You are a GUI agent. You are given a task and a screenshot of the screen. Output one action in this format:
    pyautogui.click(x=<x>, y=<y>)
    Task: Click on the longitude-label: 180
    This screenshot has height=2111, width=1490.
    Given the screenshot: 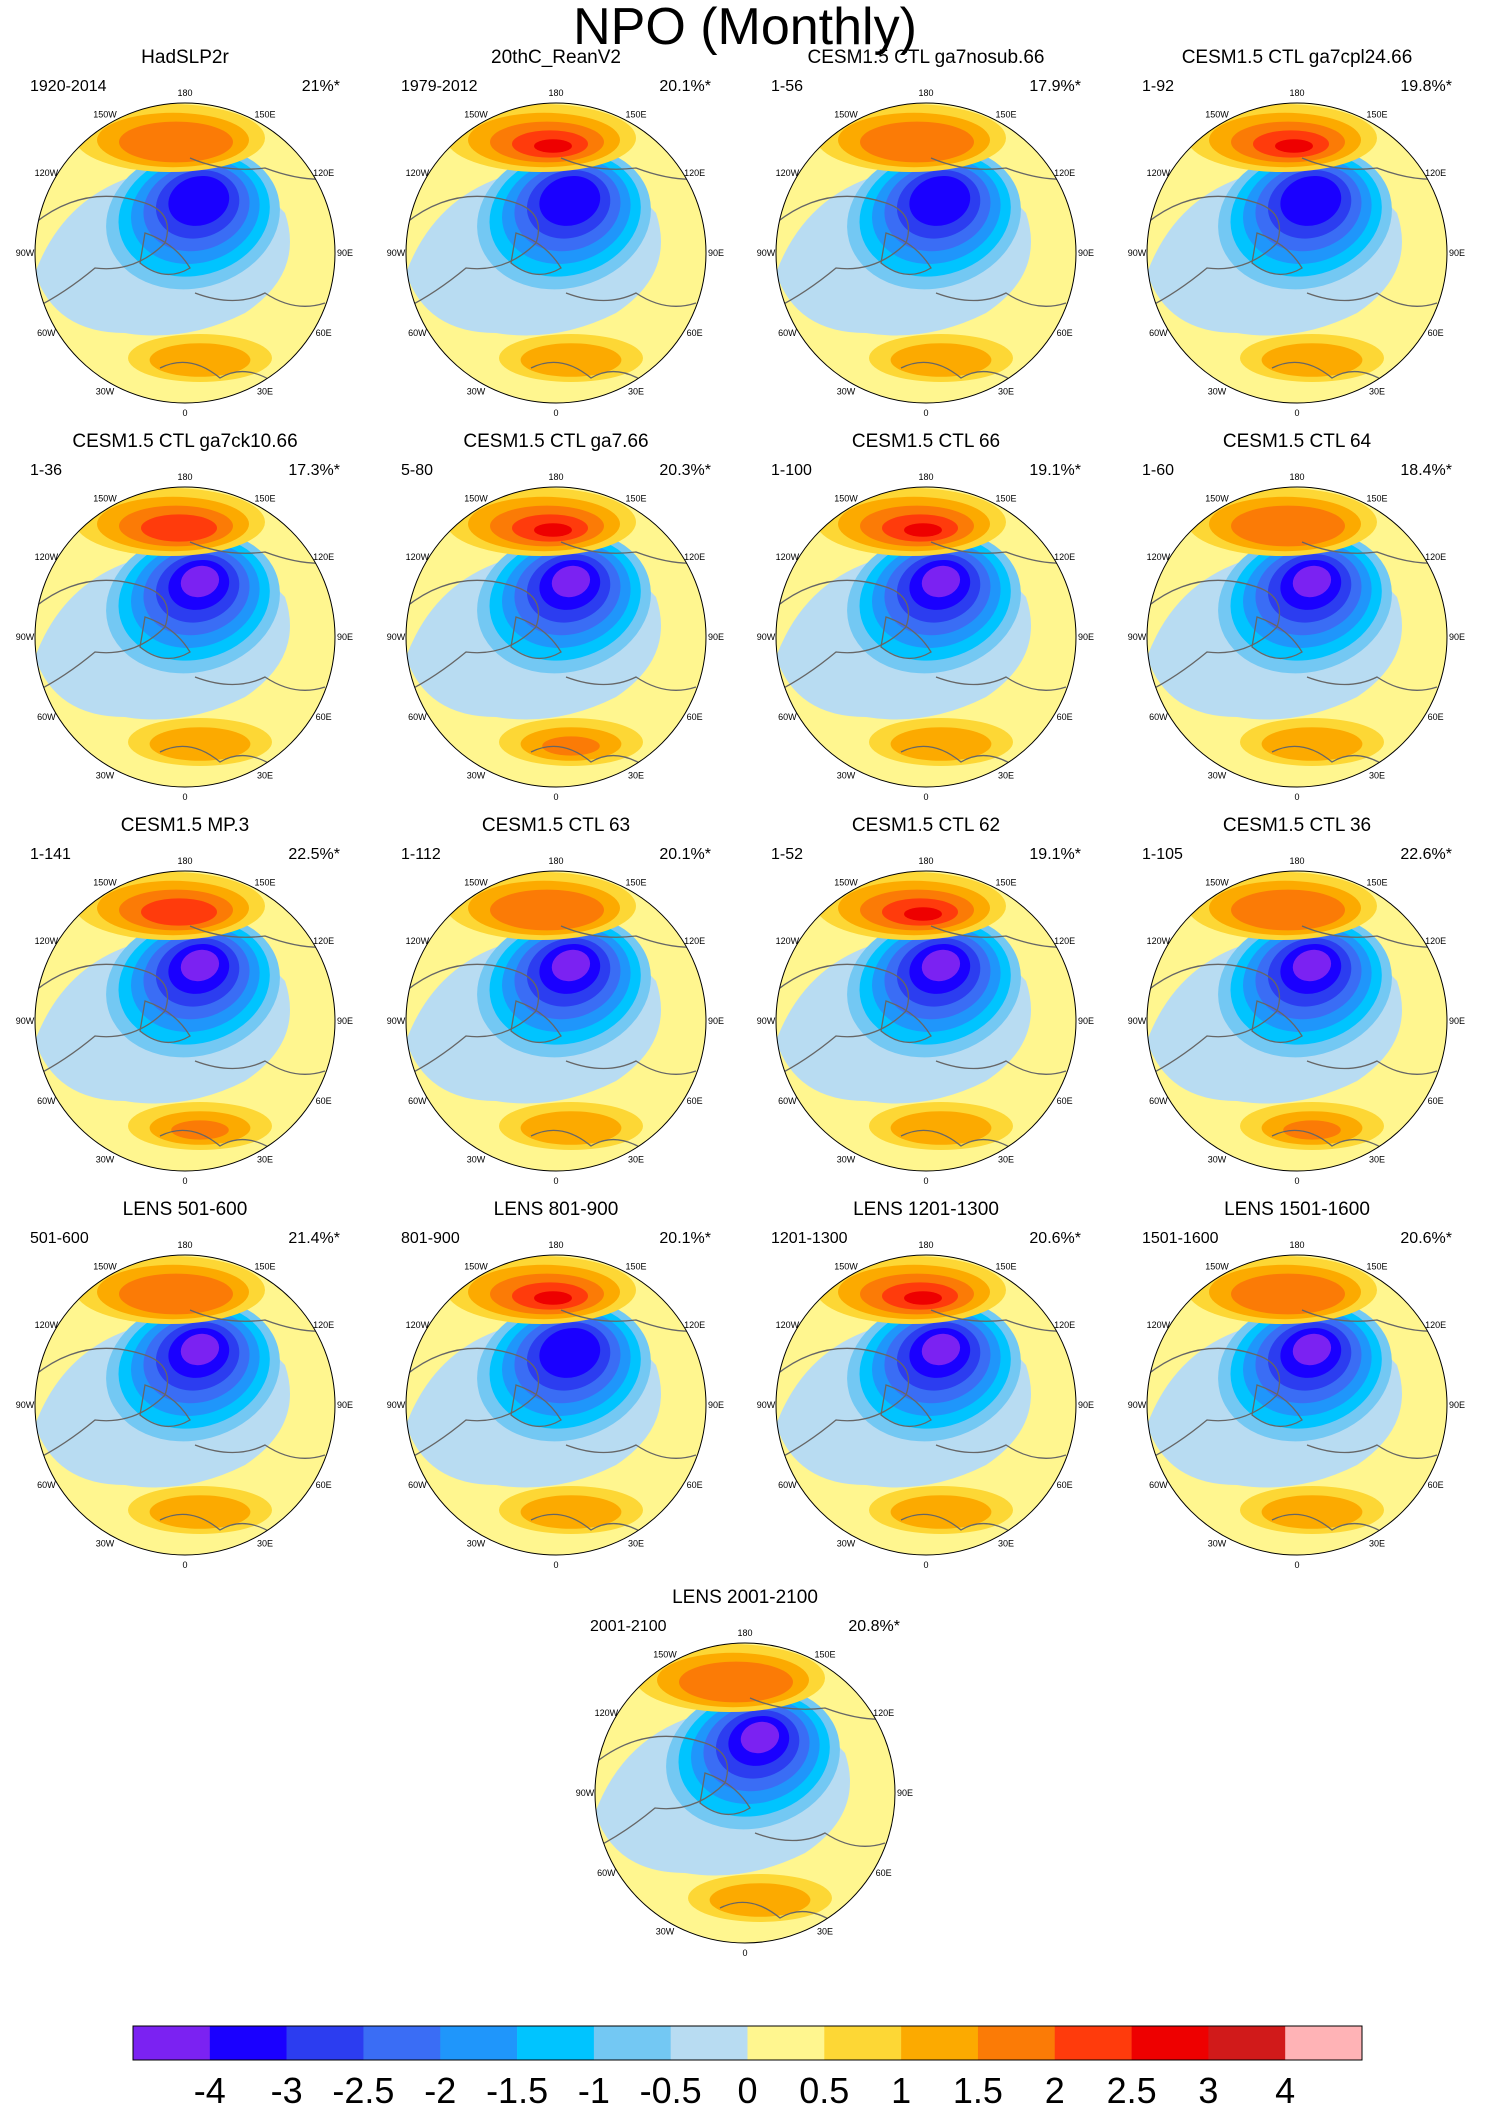 What is the action you would take?
    pyautogui.click(x=744, y=1633)
    